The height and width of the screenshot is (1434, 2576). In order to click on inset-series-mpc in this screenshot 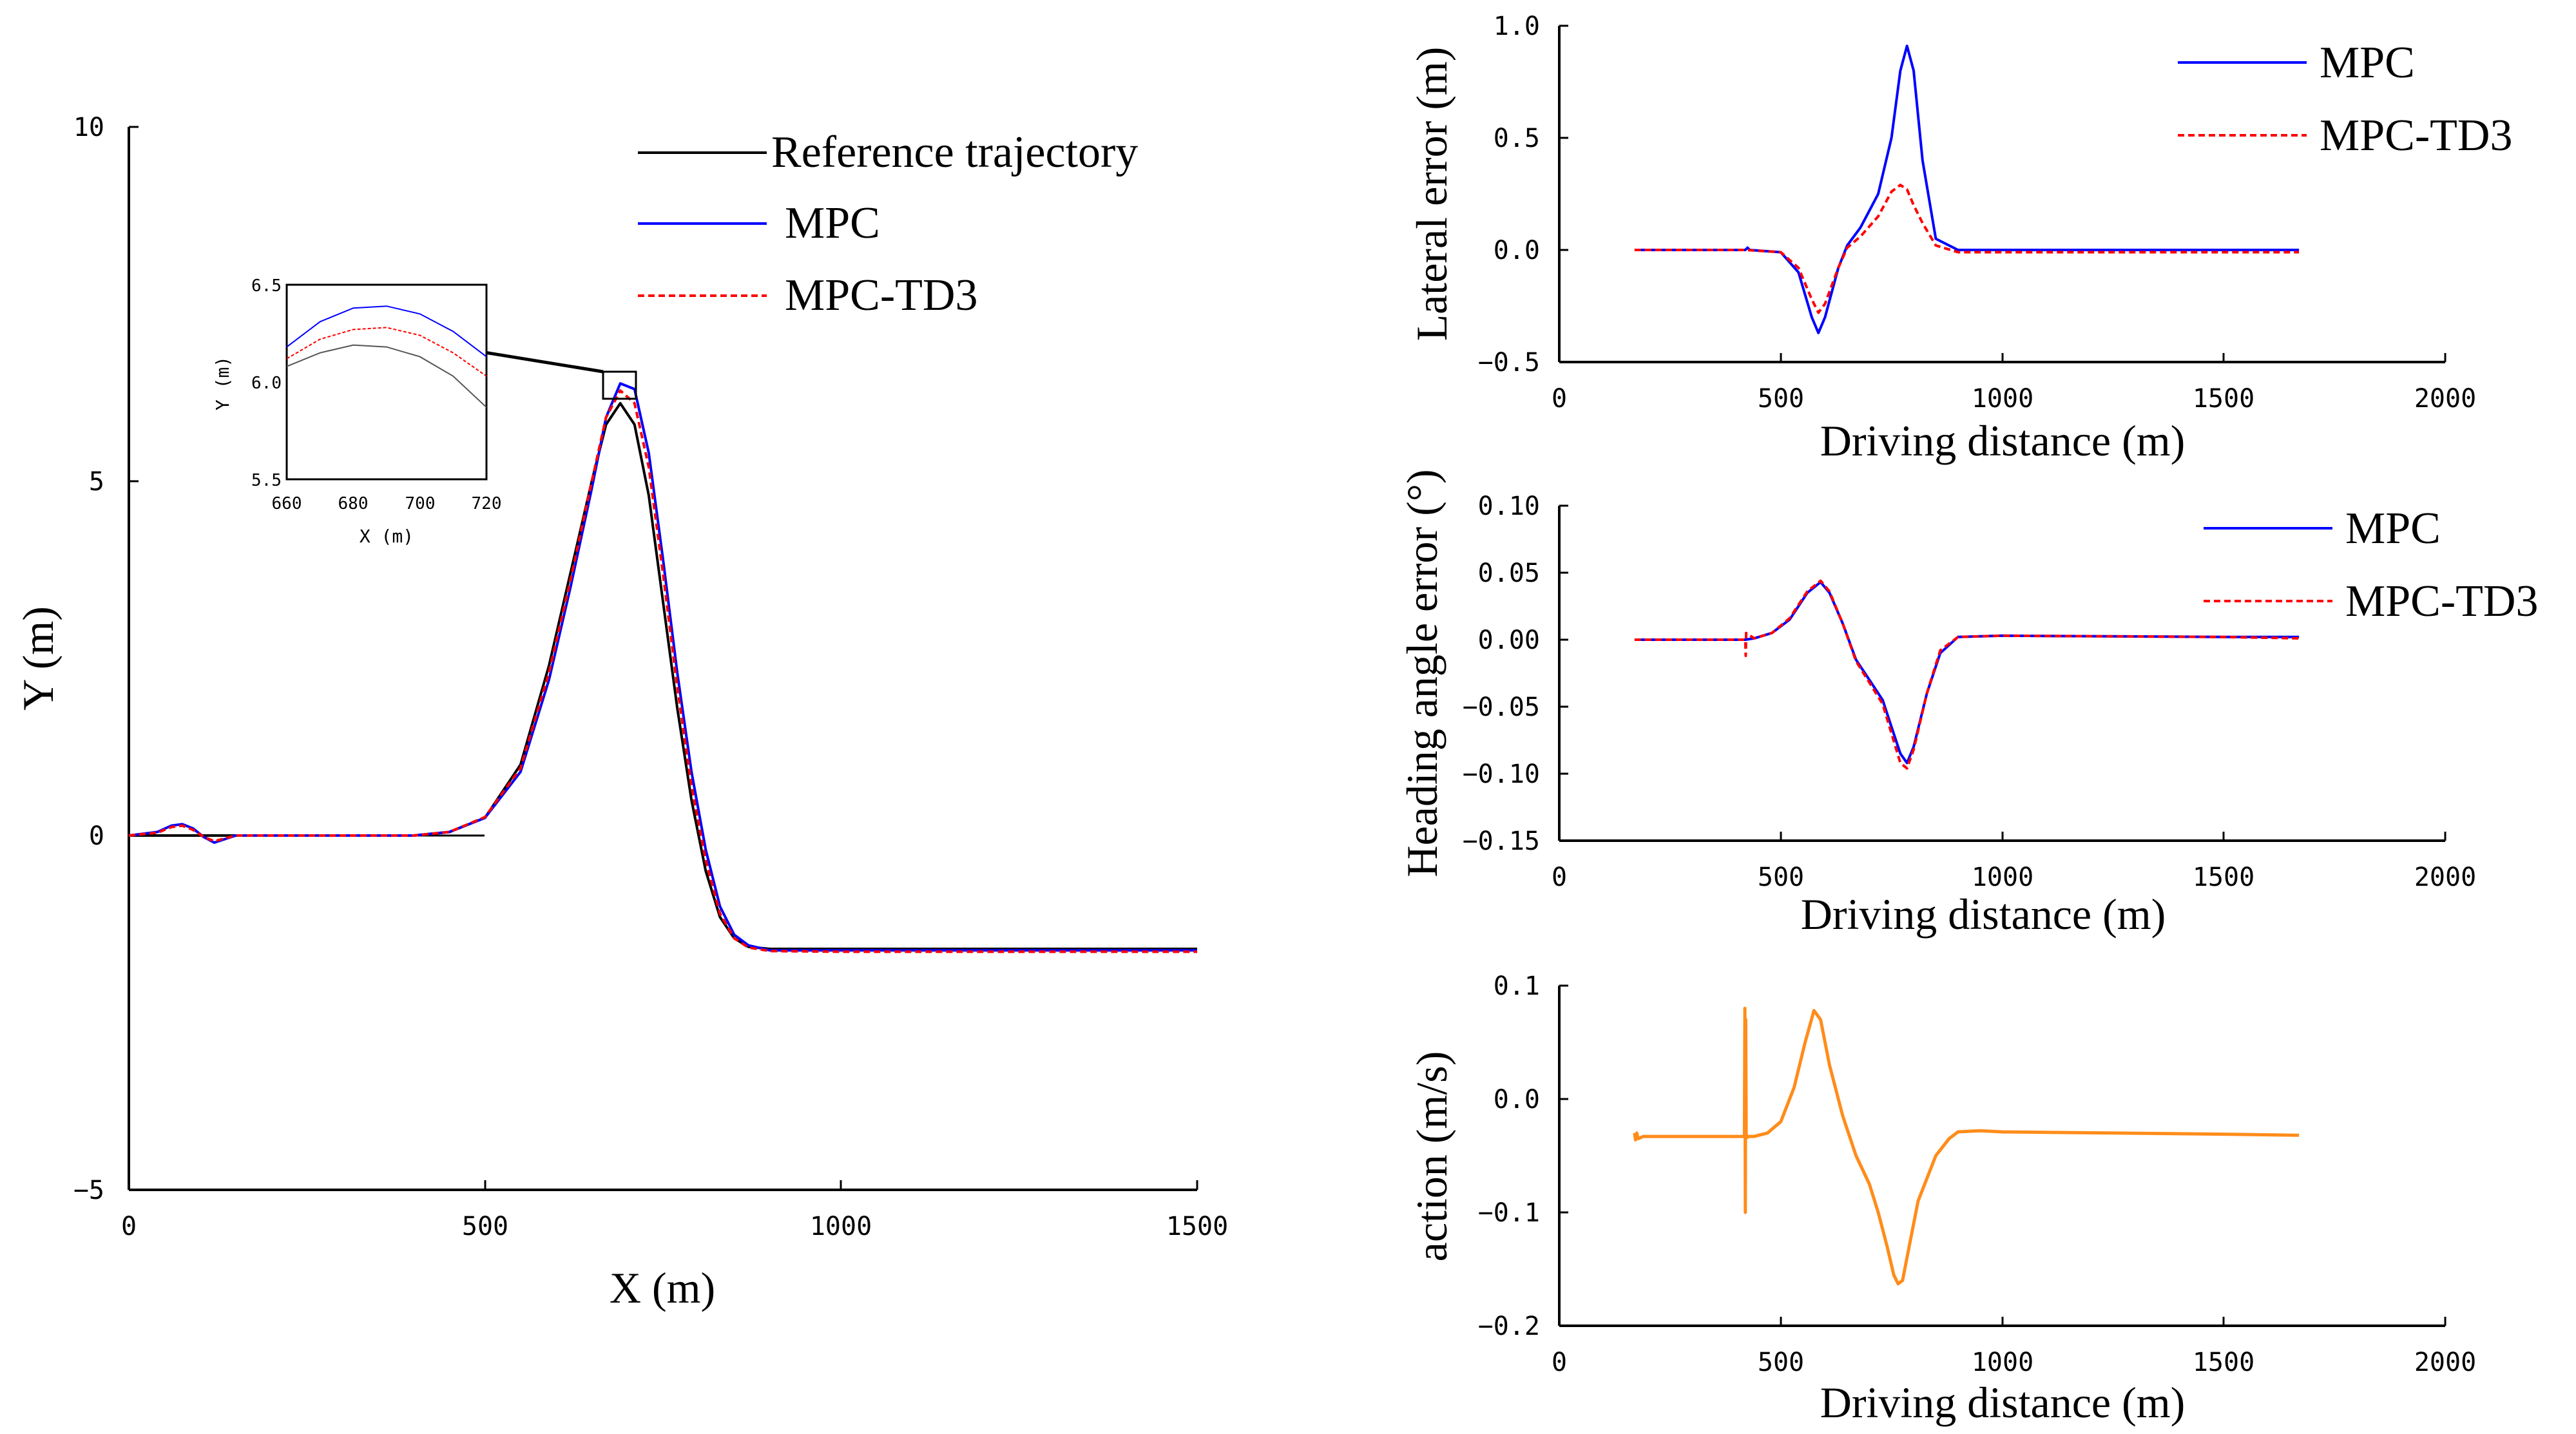, I will do `click(387, 332)`.